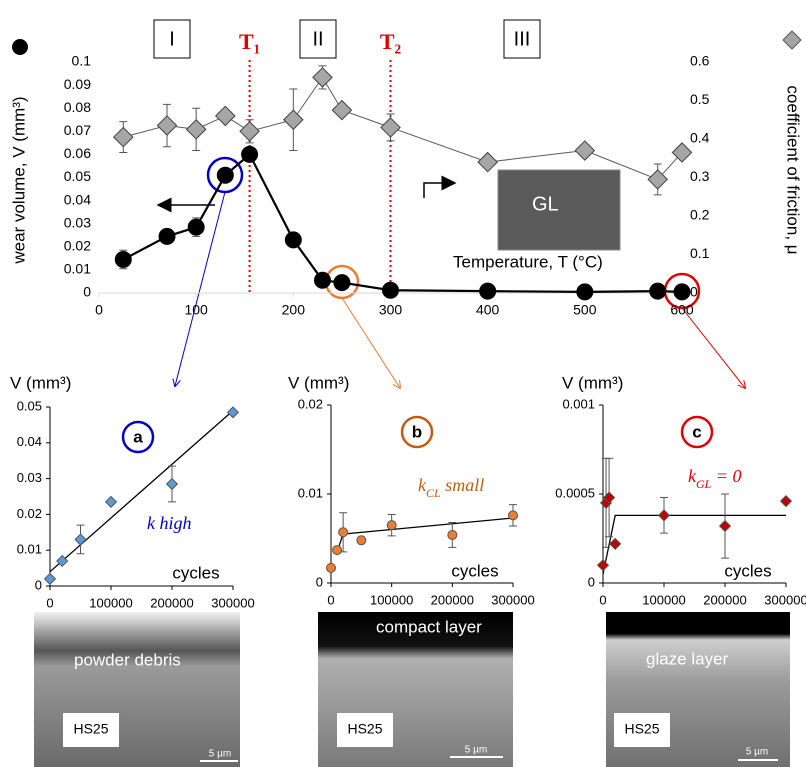 The height and width of the screenshot is (767, 806). What do you see at coordinates (726, 476) in the screenshot?
I see `rate-label-part: = 0` at bounding box center [726, 476].